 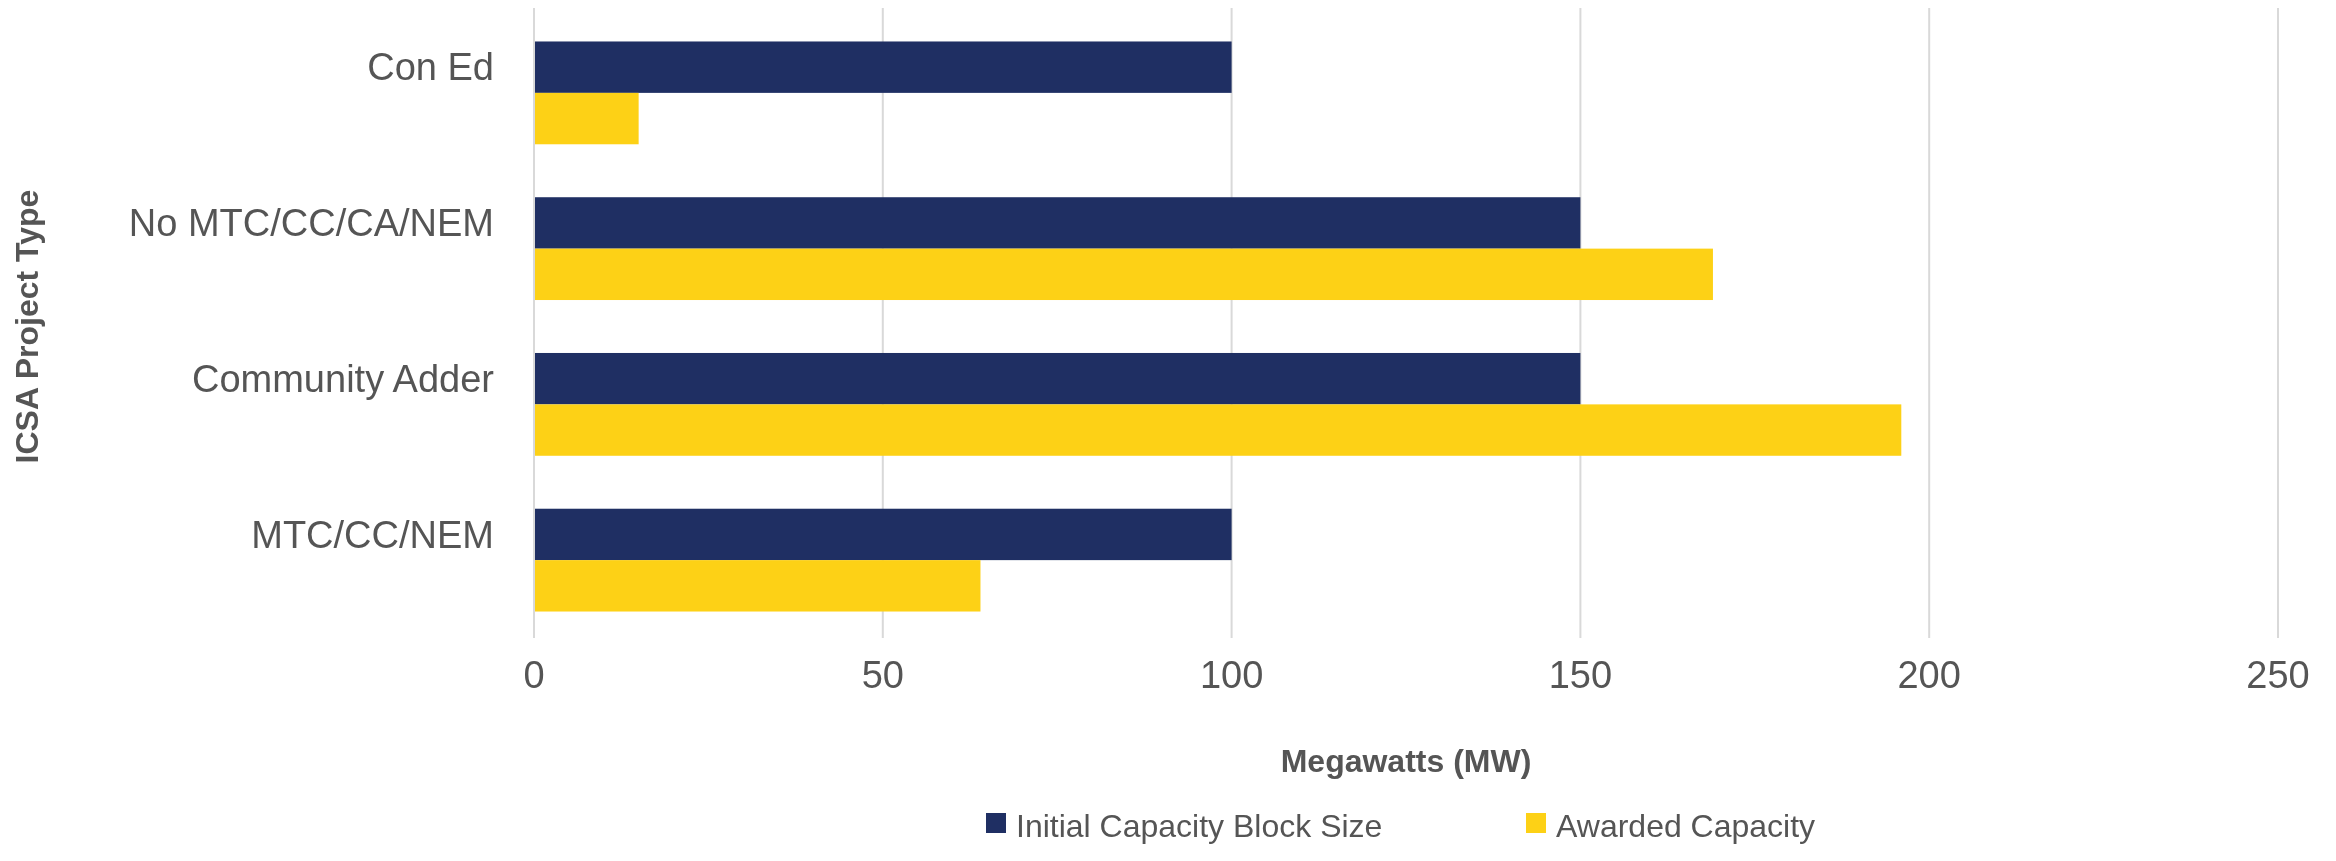 I want to click on x-tick-label: 250, so click(x=2278, y=675).